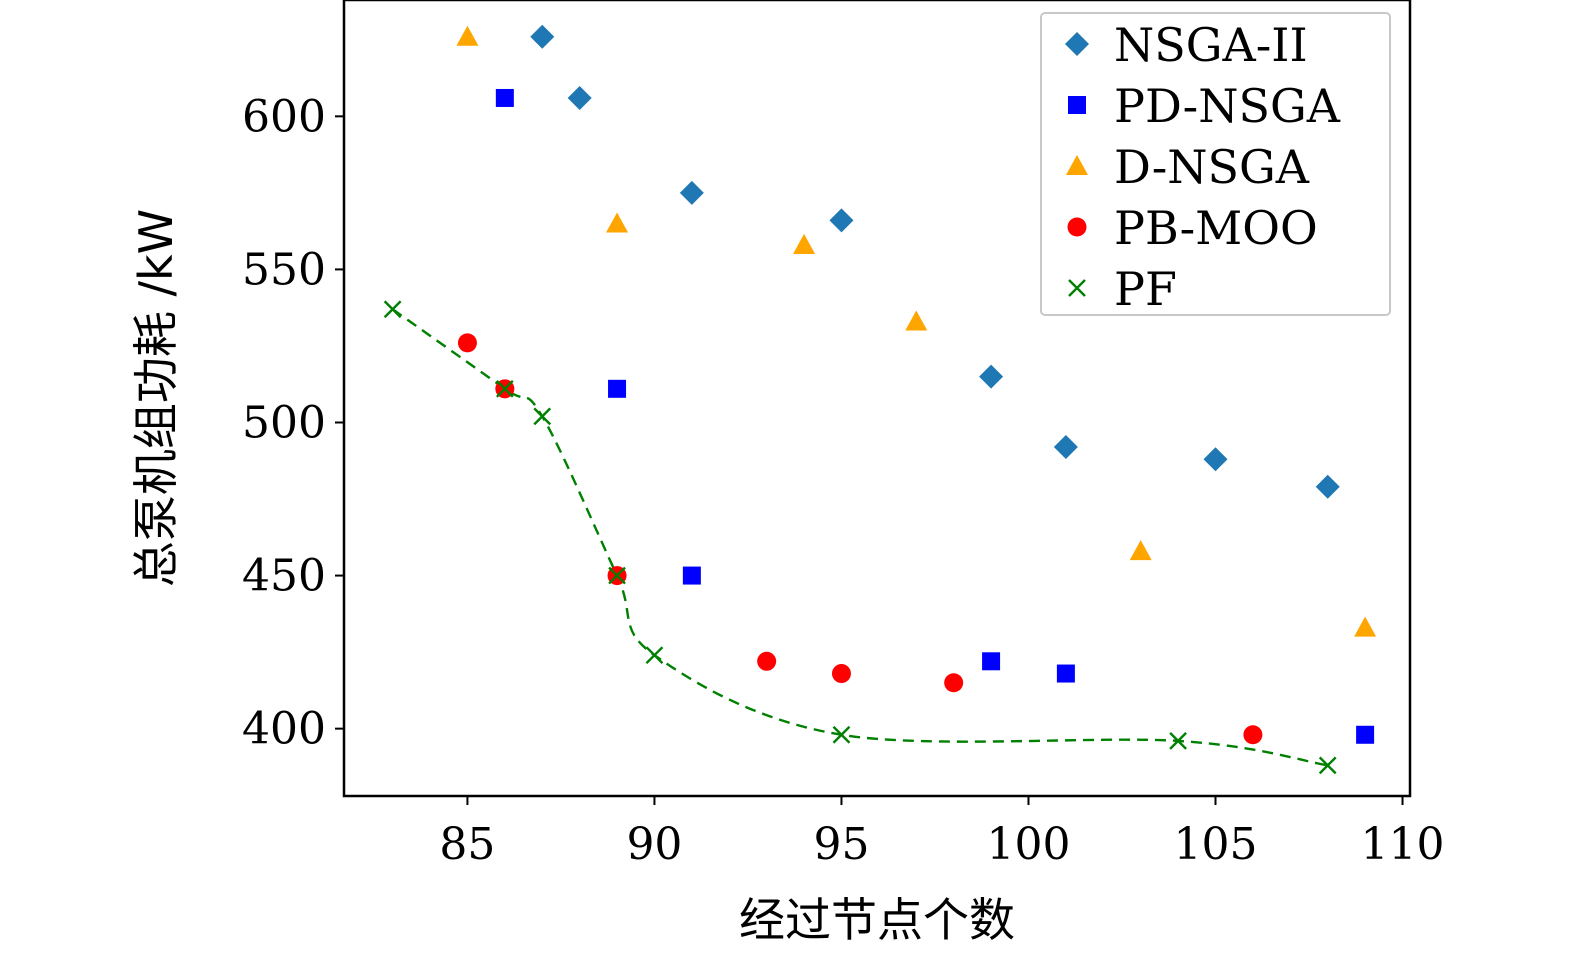 This screenshot has height=953, width=1575. Describe the element at coordinates (284, 269) in the screenshot. I see `y-tick-label: 550` at that location.